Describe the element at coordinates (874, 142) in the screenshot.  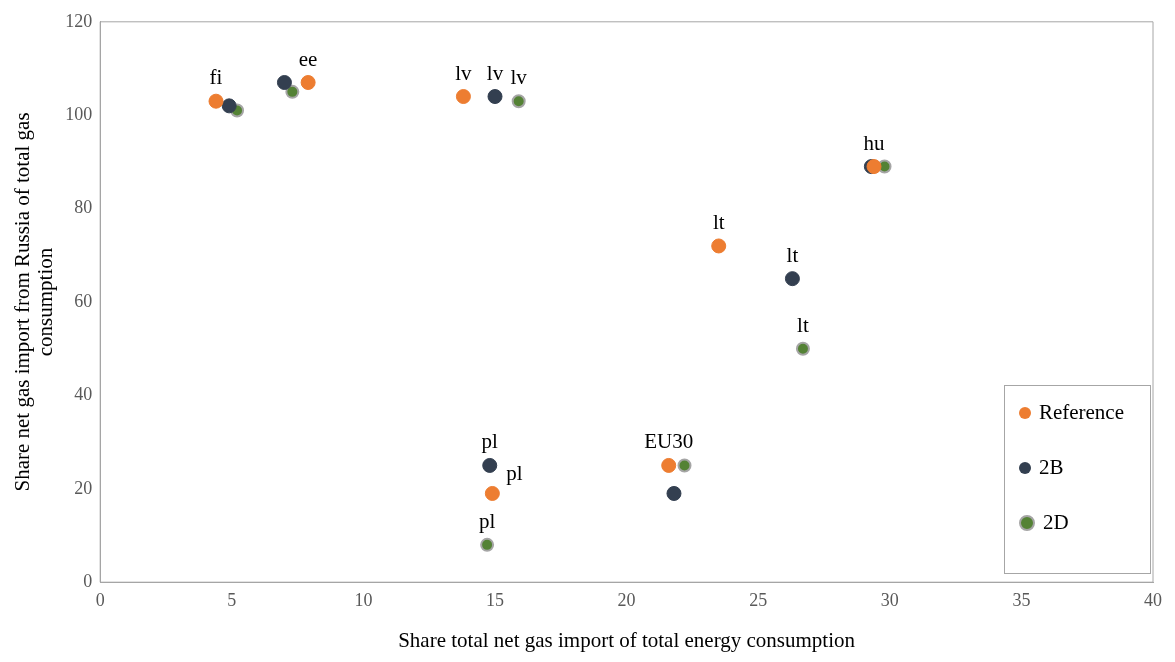
I see `annotation: hu` at that location.